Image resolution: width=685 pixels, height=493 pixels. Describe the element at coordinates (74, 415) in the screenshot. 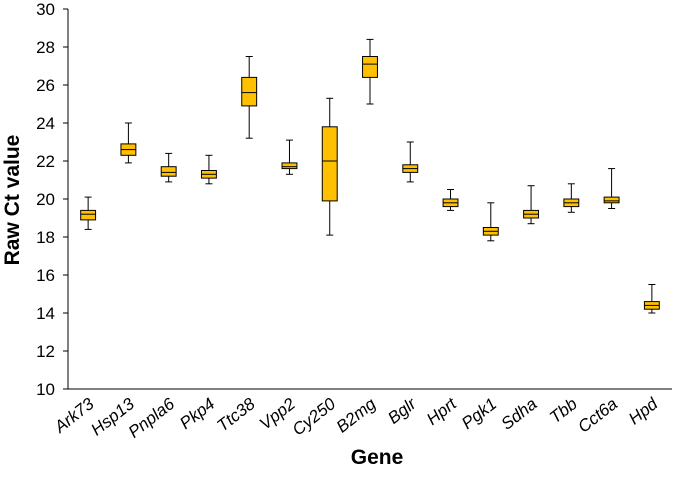

I see `x-tick-label: Ark73` at that location.